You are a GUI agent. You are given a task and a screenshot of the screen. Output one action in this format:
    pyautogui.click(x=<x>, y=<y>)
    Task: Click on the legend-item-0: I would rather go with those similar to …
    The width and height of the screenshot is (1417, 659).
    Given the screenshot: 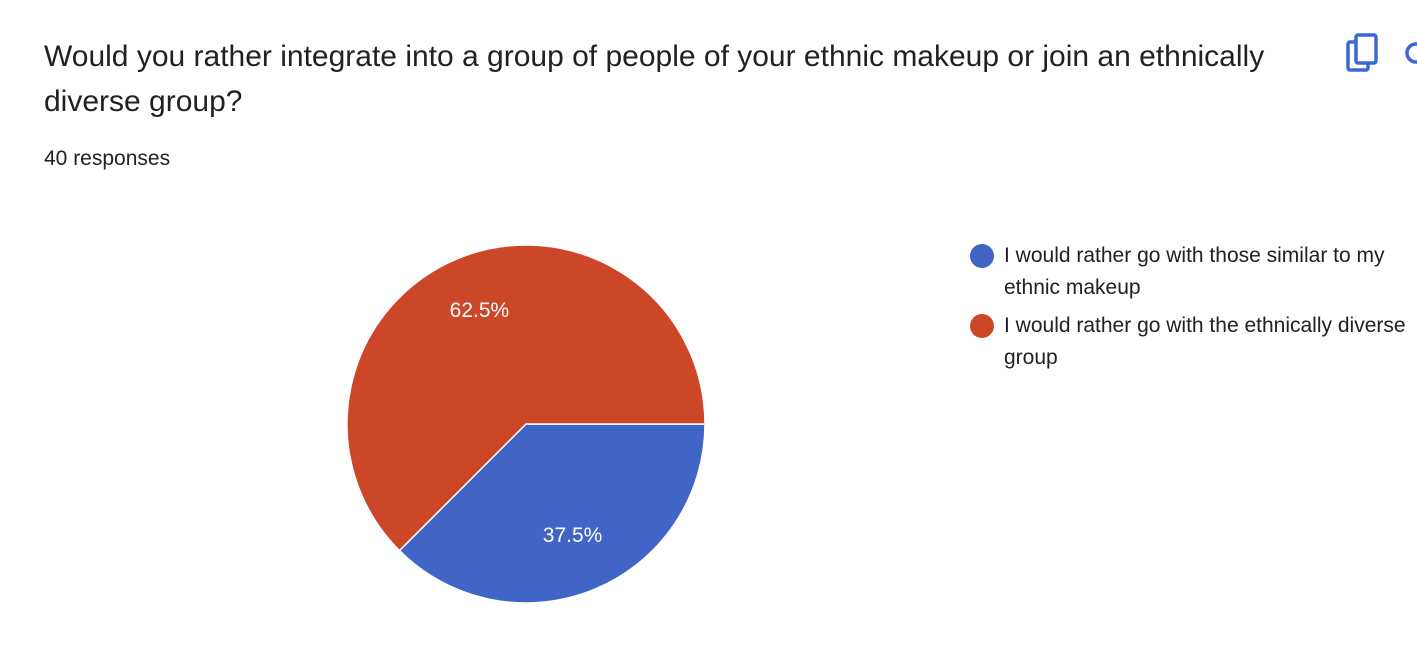 What is the action you would take?
    pyautogui.click(x=1190, y=272)
    